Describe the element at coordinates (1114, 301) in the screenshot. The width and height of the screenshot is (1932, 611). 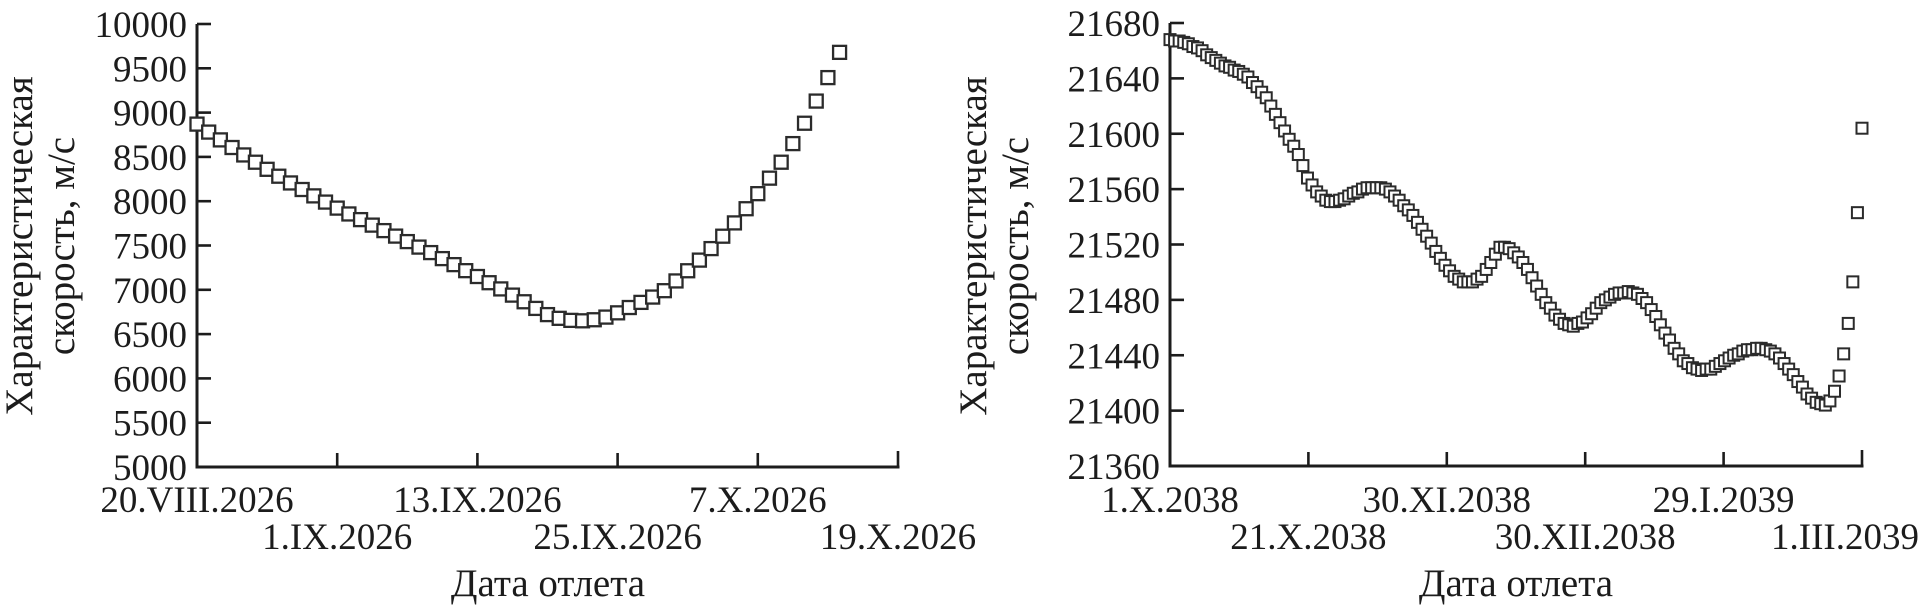
I see `y-tick-label: 21480` at that location.